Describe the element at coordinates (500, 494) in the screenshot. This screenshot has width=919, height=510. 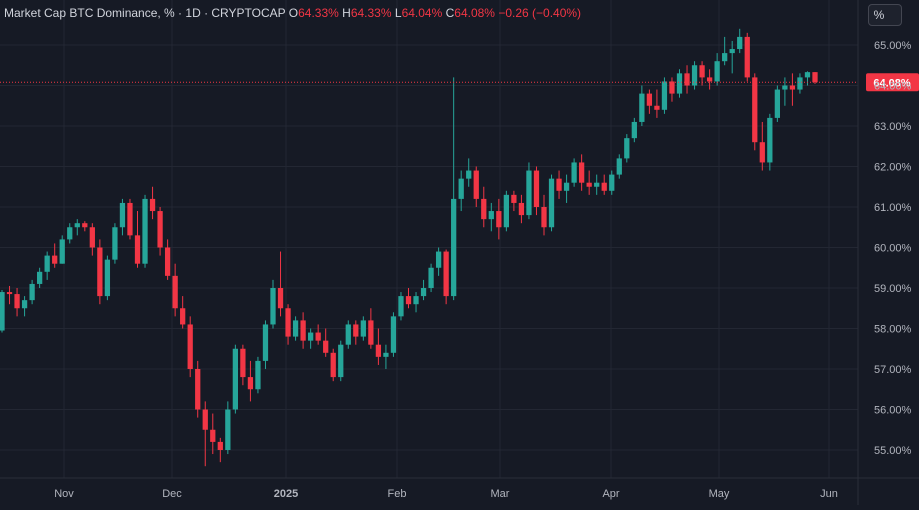
I see `x-tick-label: Mar` at that location.